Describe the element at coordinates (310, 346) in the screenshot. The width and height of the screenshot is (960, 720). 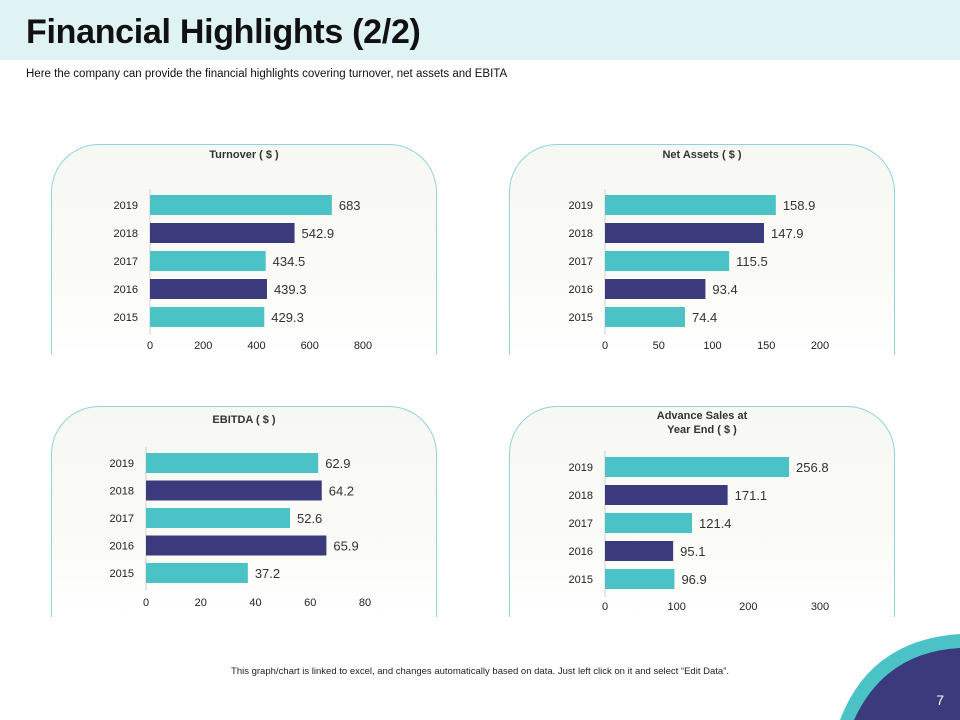
I see `x-tick-label: 600` at that location.